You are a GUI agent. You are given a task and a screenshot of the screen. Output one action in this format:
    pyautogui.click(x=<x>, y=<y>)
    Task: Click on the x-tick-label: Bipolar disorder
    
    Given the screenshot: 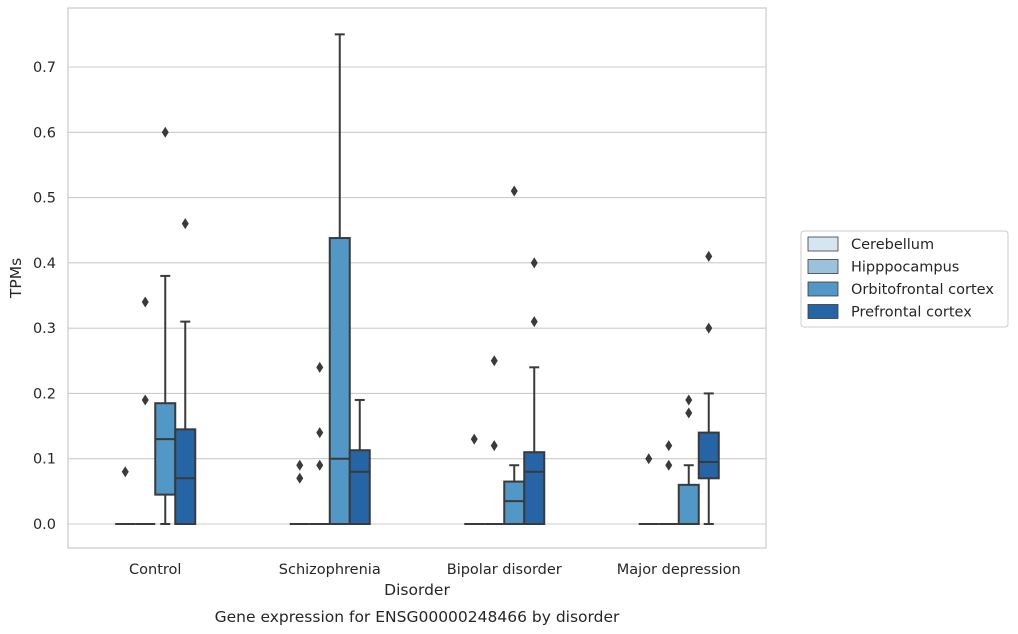 What is the action you would take?
    pyautogui.click(x=504, y=570)
    